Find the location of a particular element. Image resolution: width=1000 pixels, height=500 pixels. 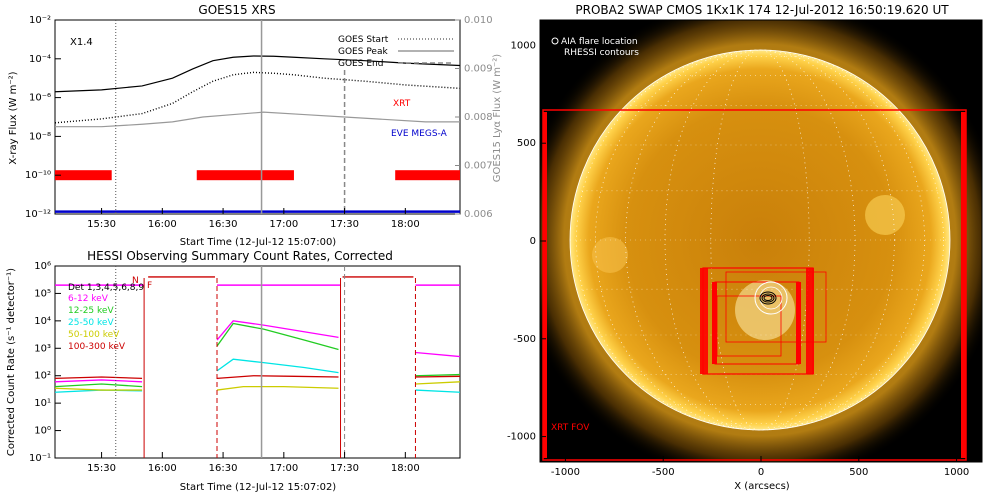

y2-tick-label: 0.006 is located at coordinates (478, 214).